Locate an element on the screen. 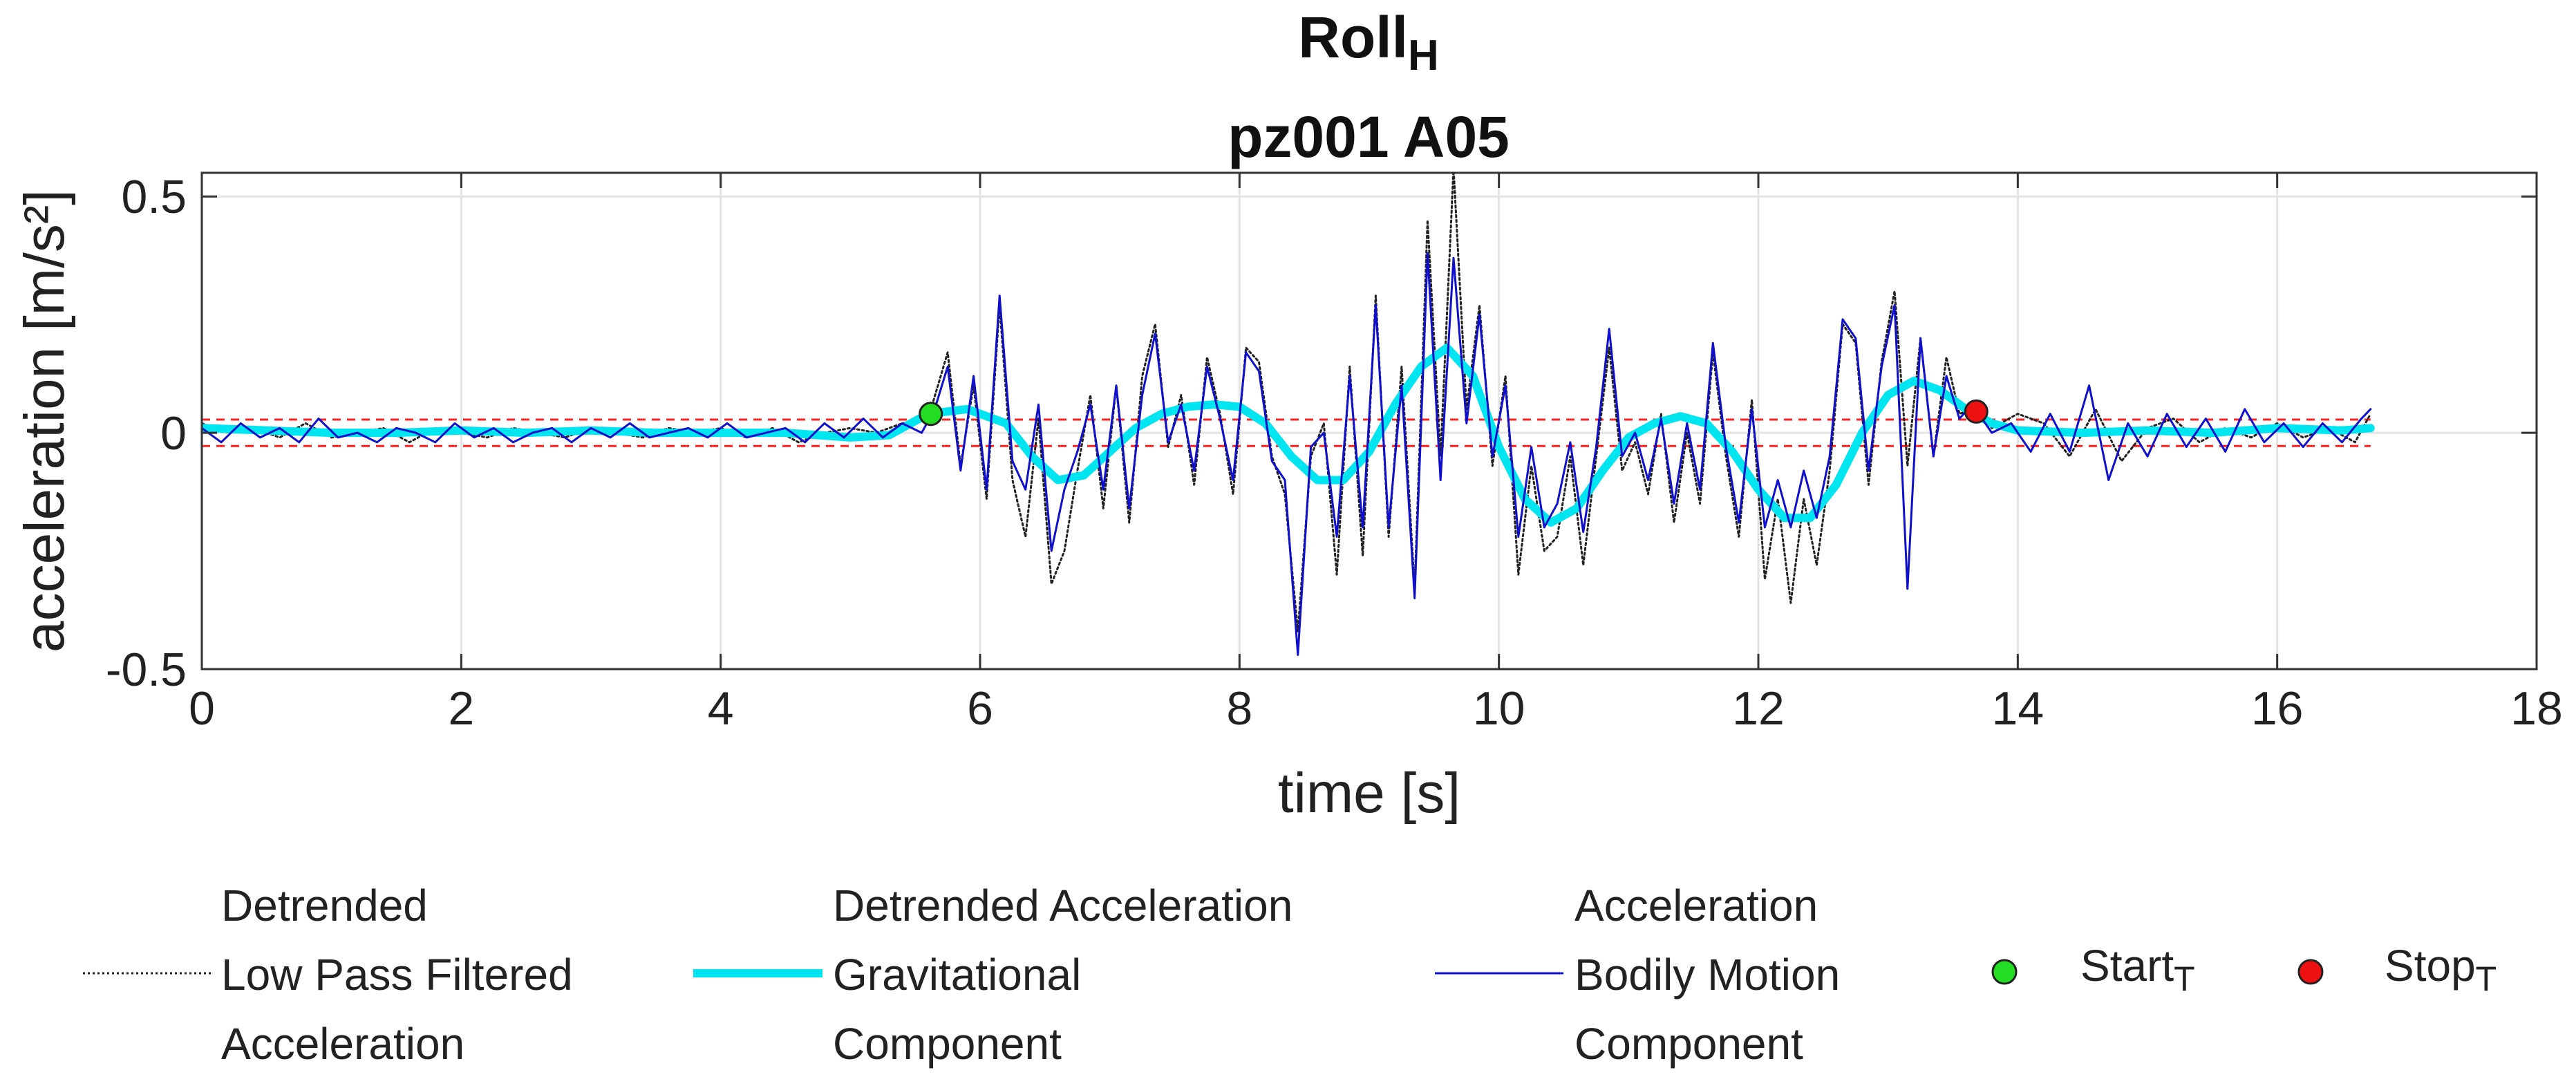 The width and height of the screenshot is (2576, 1088). x-tick-label: 12 is located at coordinates (1758, 708).